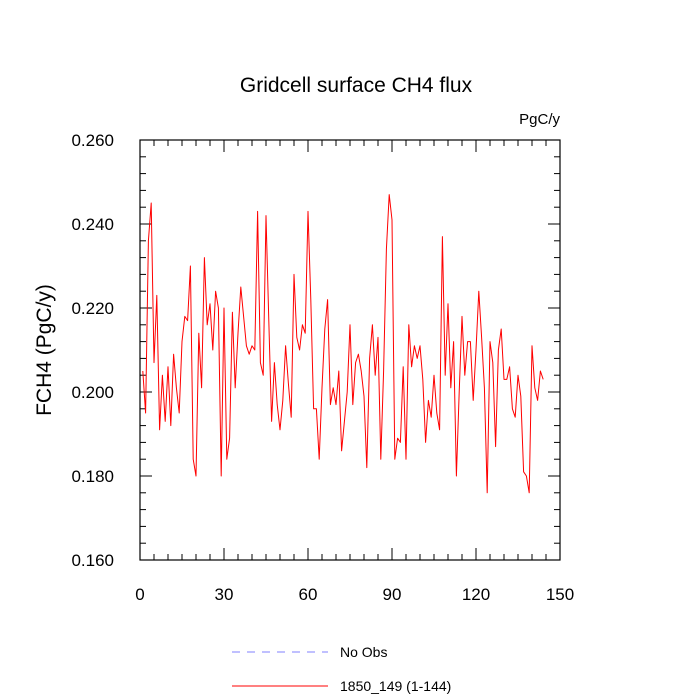  What do you see at coordinates (476, 594) in the screenshot?
I see `x-tick-label: 120` at bounding box center [476, 594].